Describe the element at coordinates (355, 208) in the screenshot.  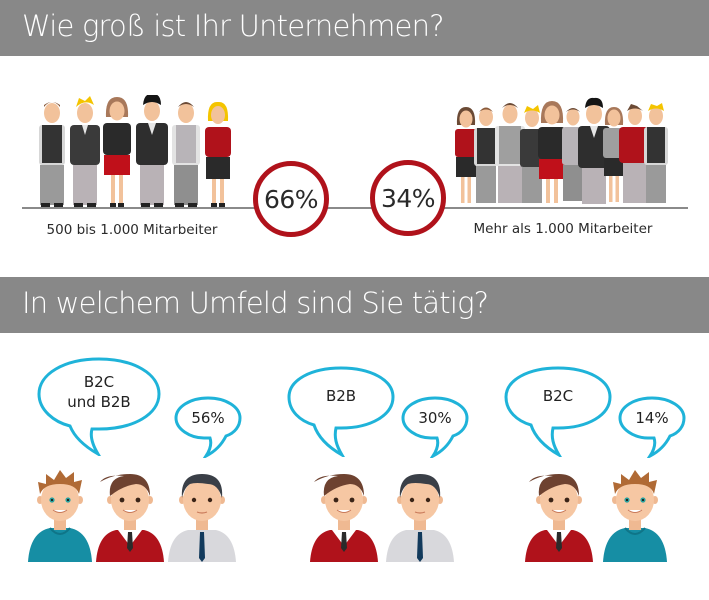
I see `ground-line` at that location.